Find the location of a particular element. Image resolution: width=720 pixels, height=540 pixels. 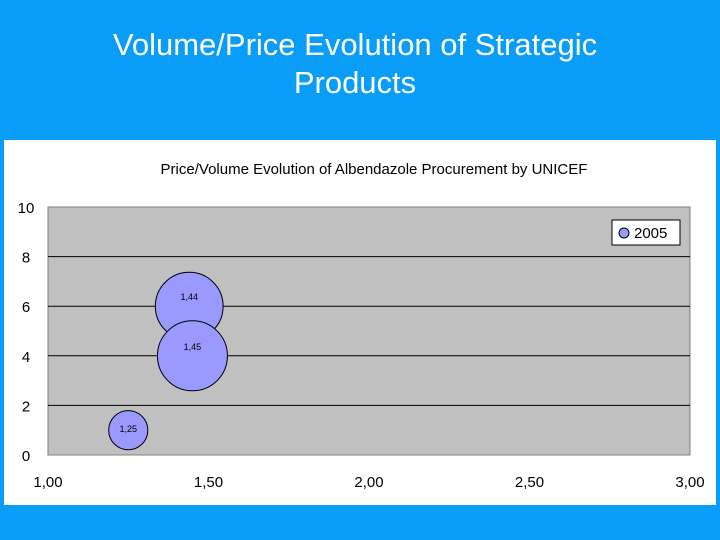

x-axis-ticks: 1,00 1,50 2,00 2,50 3,00 is located at coordinates (368, 482).